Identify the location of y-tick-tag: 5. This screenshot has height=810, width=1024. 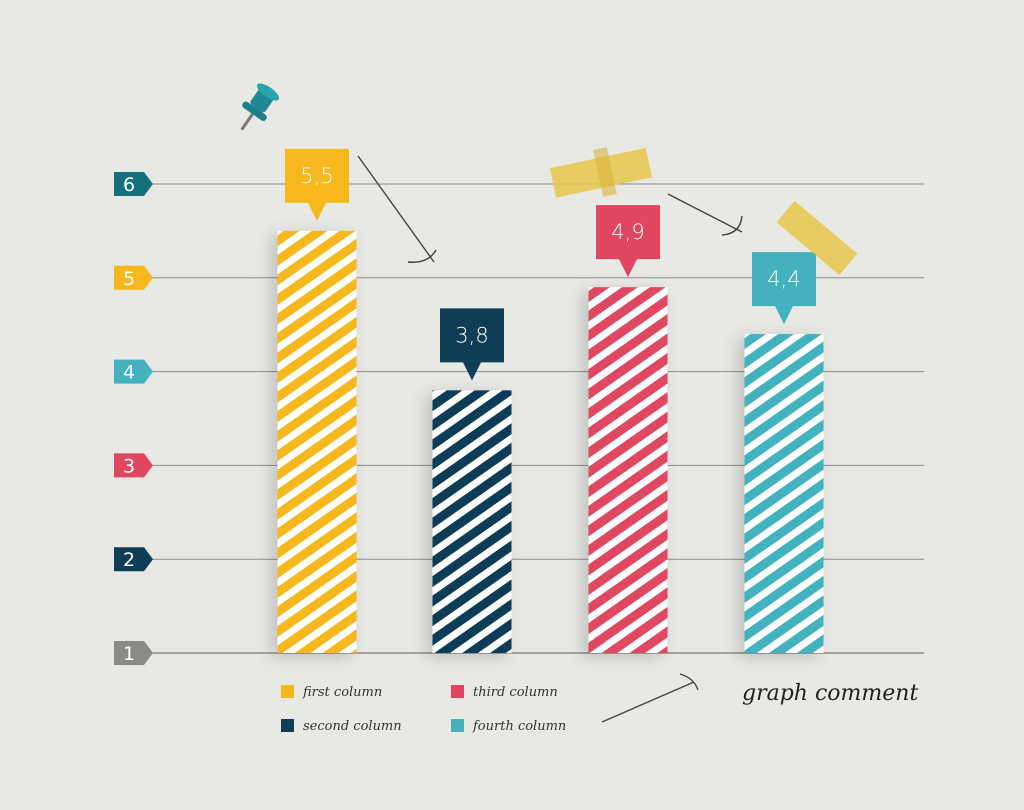
(133, 277).